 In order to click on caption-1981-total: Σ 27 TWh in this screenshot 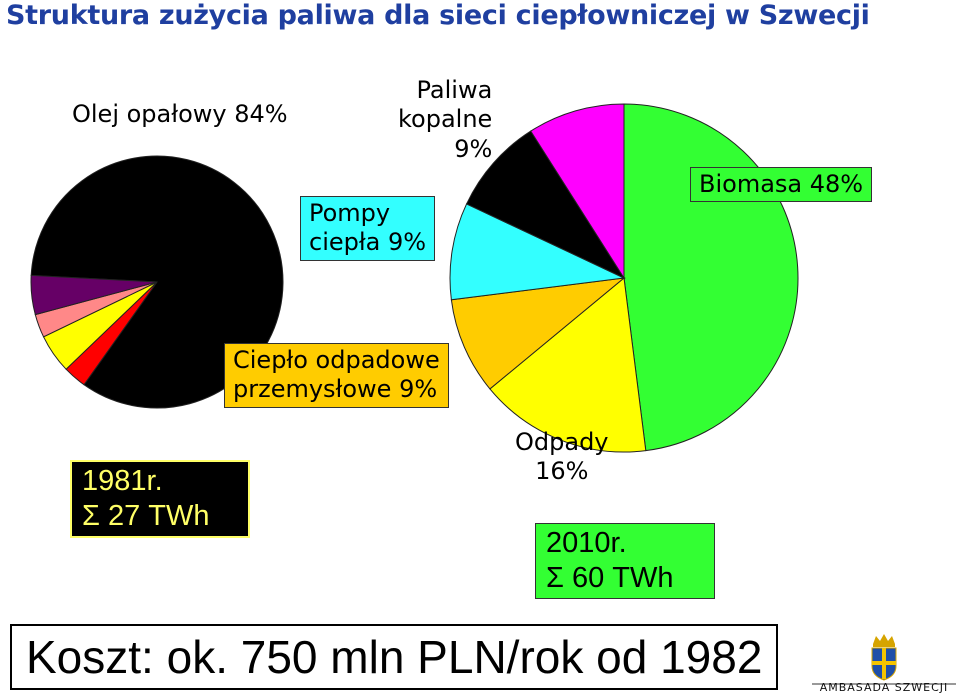, I will do `click(146, 515)`.